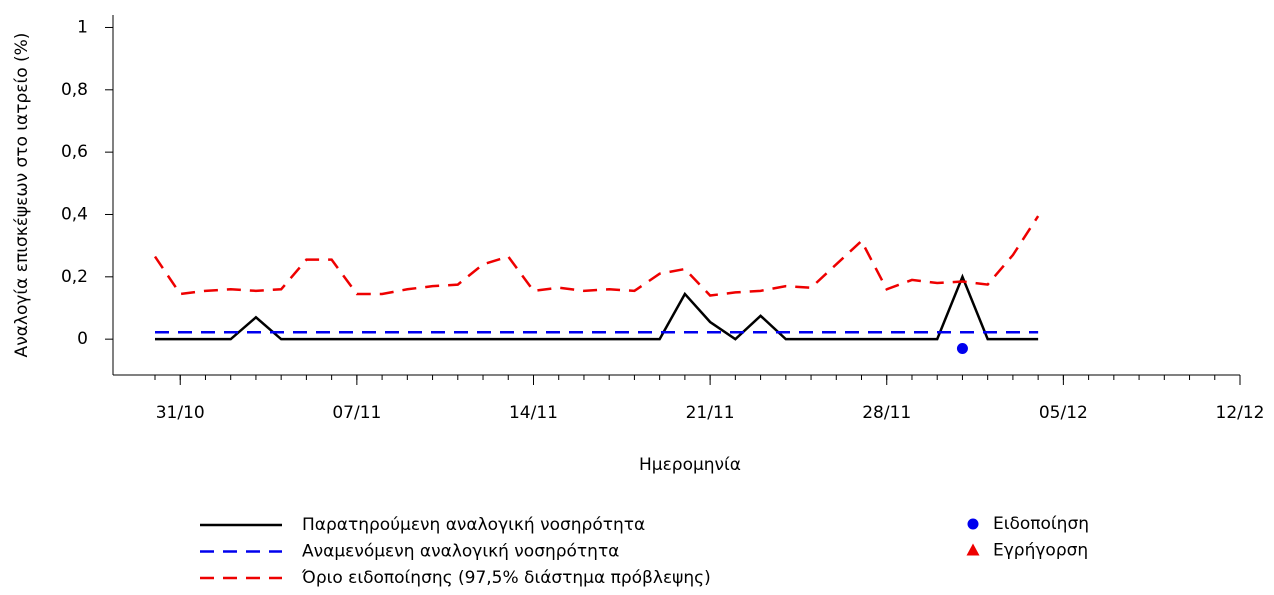 This screenshot has width=1274, height=595. I want to click on legend-label: Εγρήγορση, so click(1040, 551).